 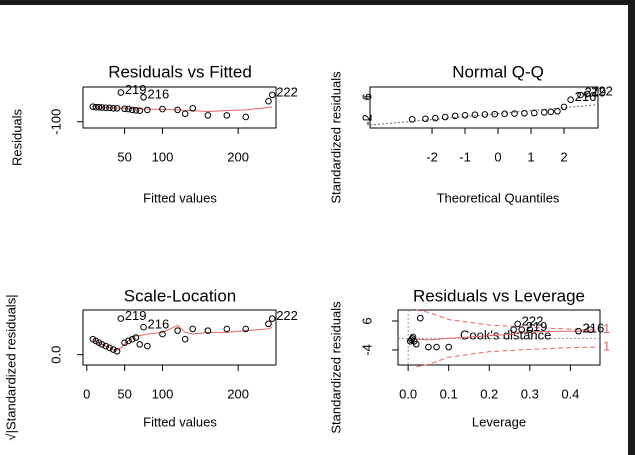 I want to click on y-tick-label: 0.0, so click(x=55, y=355).